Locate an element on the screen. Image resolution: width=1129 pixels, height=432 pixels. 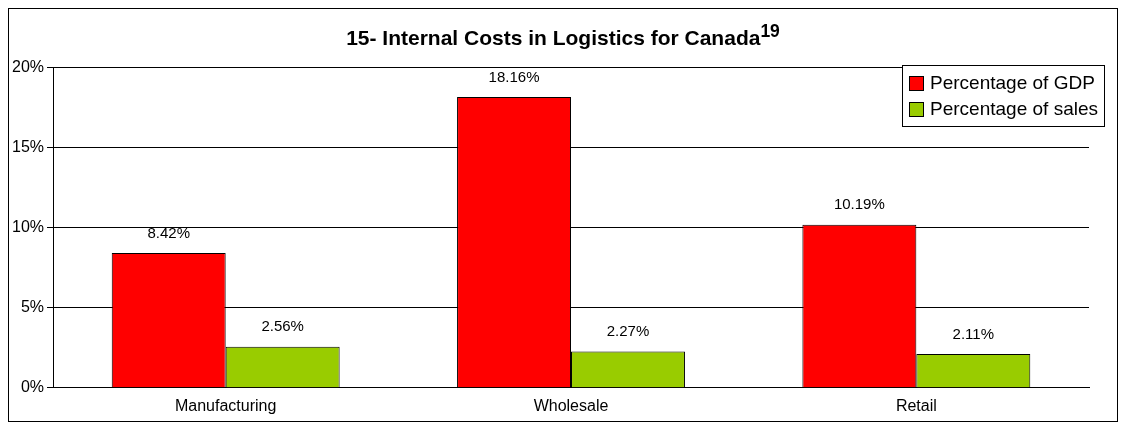
data-label: 18.16% is located at coordinates (514, 76).